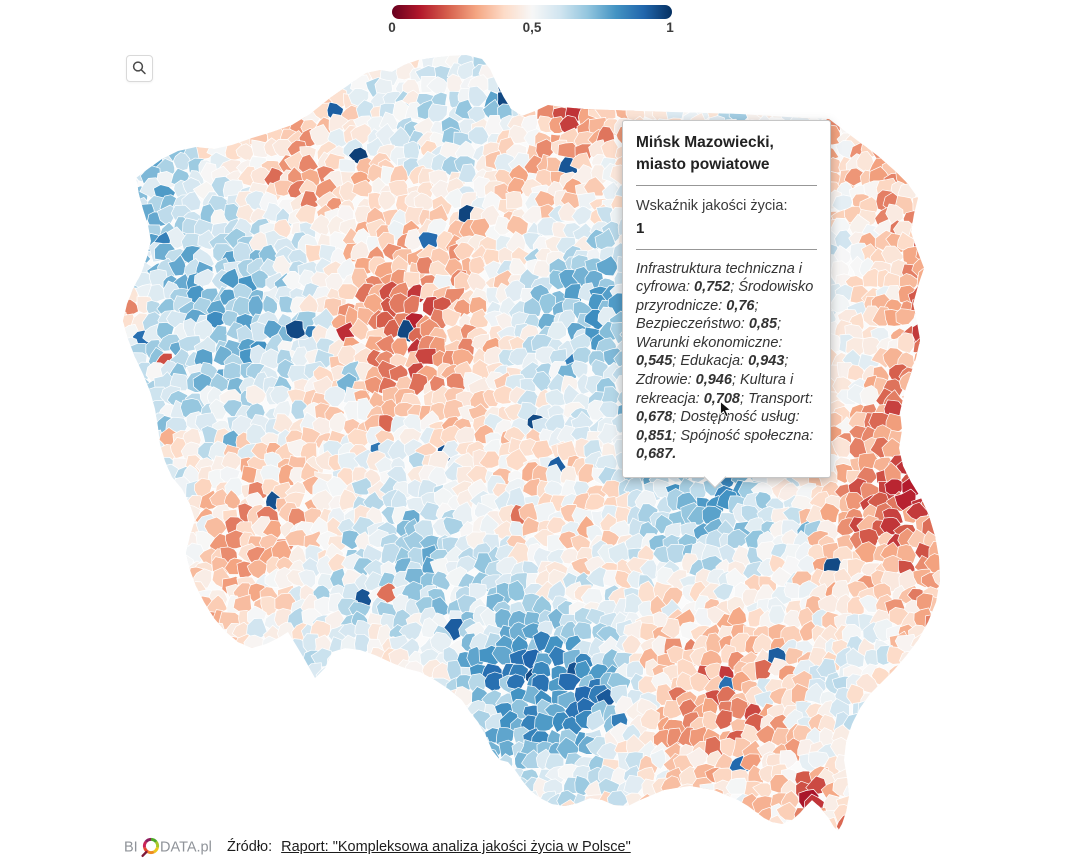 This screenshot has height=859, width=1078. What do you see at coordinates (705, 153) in the screenshot?
I see `tooltip-title: Mińsk Mazowiecki, miasto powiatowe` at bounding box center [705, 153].